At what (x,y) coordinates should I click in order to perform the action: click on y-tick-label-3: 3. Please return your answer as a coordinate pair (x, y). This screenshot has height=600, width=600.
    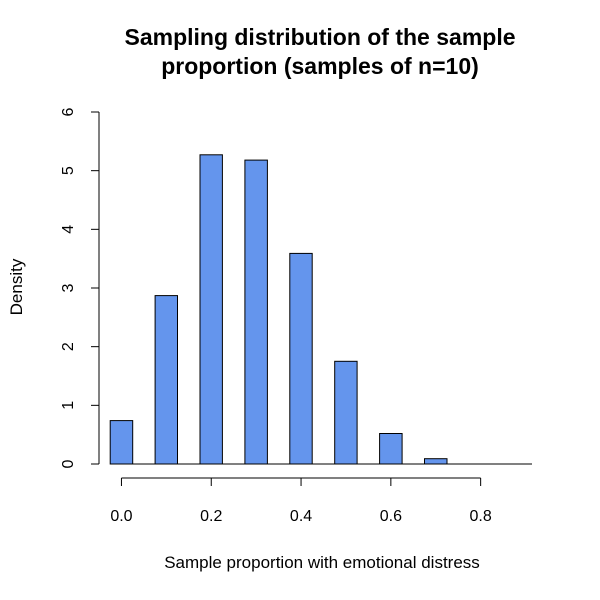
    Looking at the image, I should click on (68, 287).